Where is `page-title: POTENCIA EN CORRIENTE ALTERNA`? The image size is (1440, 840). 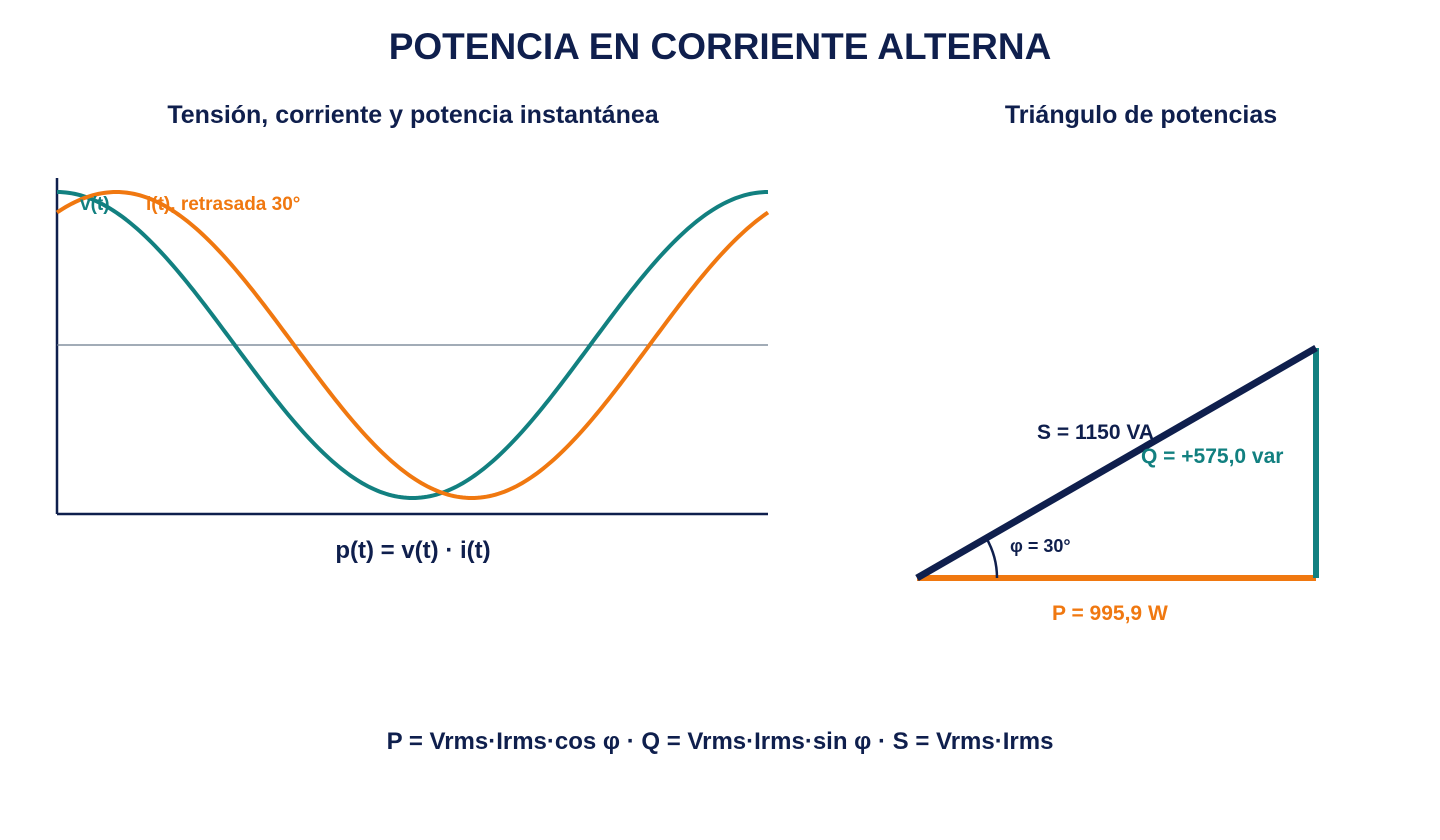 page-title: POTENCIA EN CORRIENTE ALTERNA is located at coordinates (720, 46).